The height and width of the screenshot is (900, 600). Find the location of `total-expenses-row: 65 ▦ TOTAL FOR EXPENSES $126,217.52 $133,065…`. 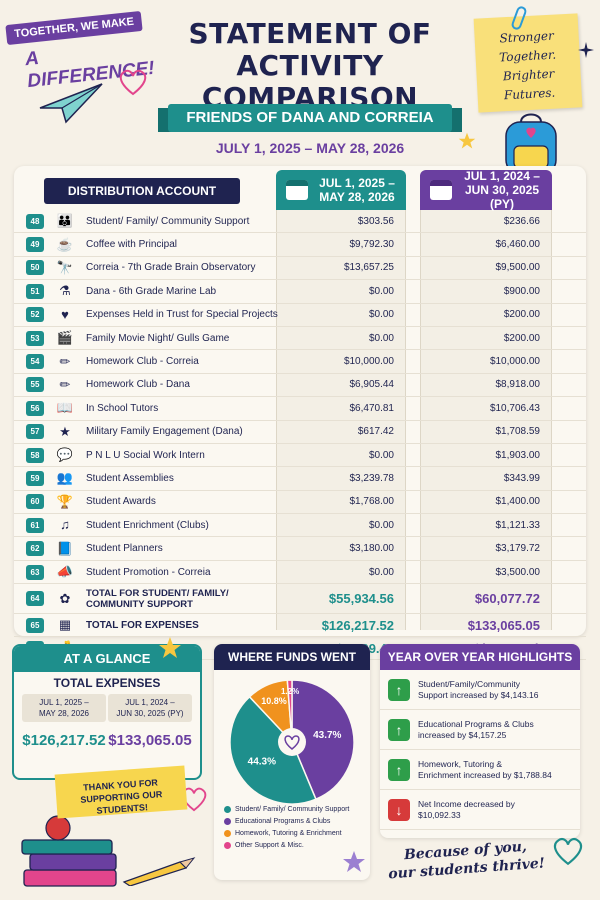

total-expenses-row: 65 ▦ TOTAL FOR EXPENSES $126,217.52 $133,065… is located at coordinates (300, 626).